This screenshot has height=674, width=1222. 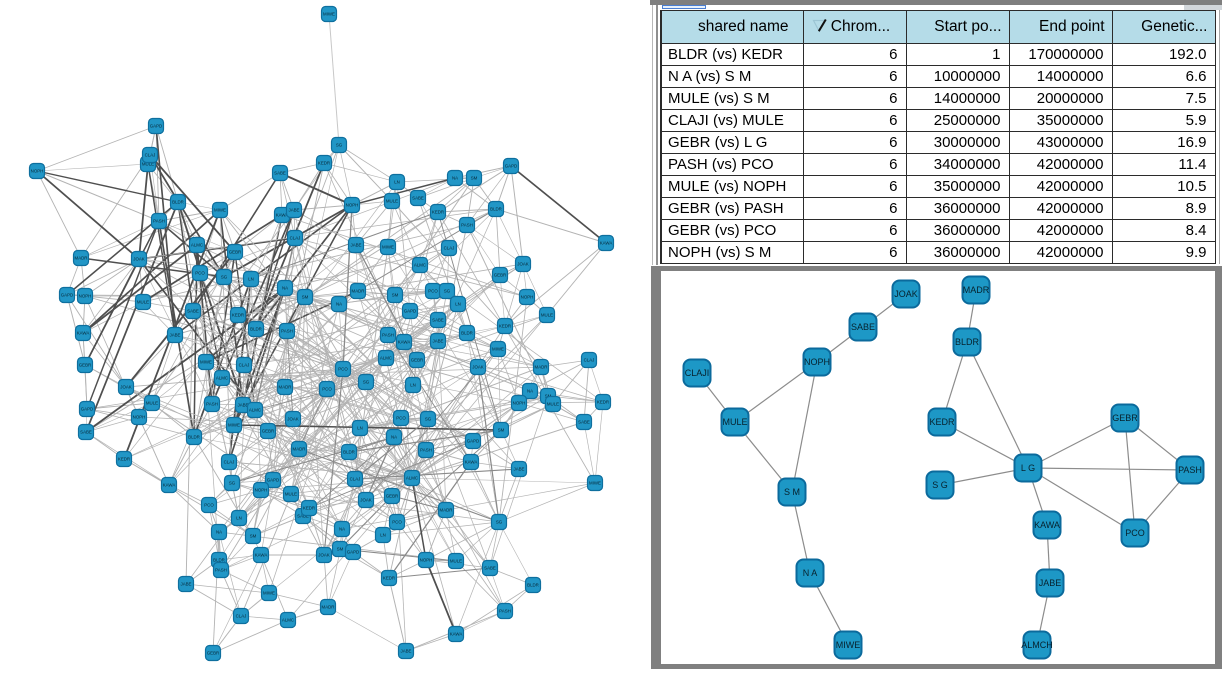 I want to click on svg-text: L G, so click(x=1028, y=468).